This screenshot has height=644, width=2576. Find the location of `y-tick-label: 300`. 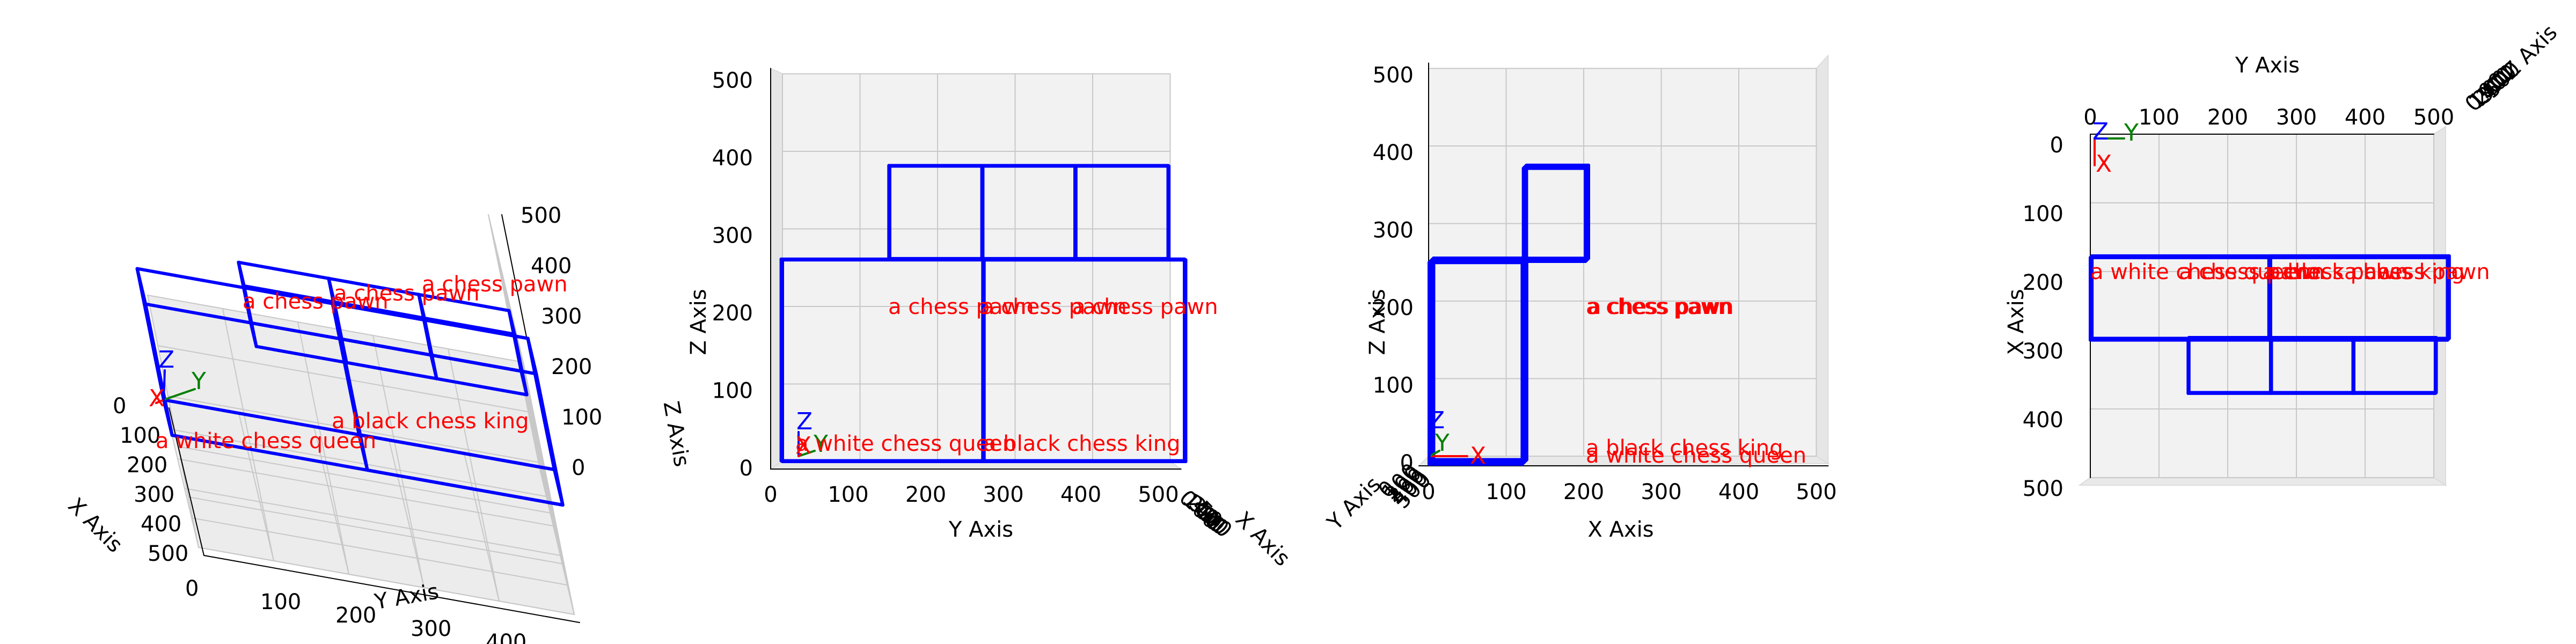

y-tick-label: 300 is located at coordinates (2296, 117).